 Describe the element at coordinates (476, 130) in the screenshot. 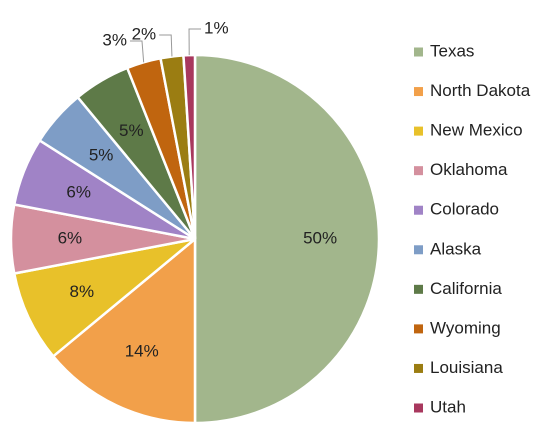

I see `legend-label: New Mexico` at that location.